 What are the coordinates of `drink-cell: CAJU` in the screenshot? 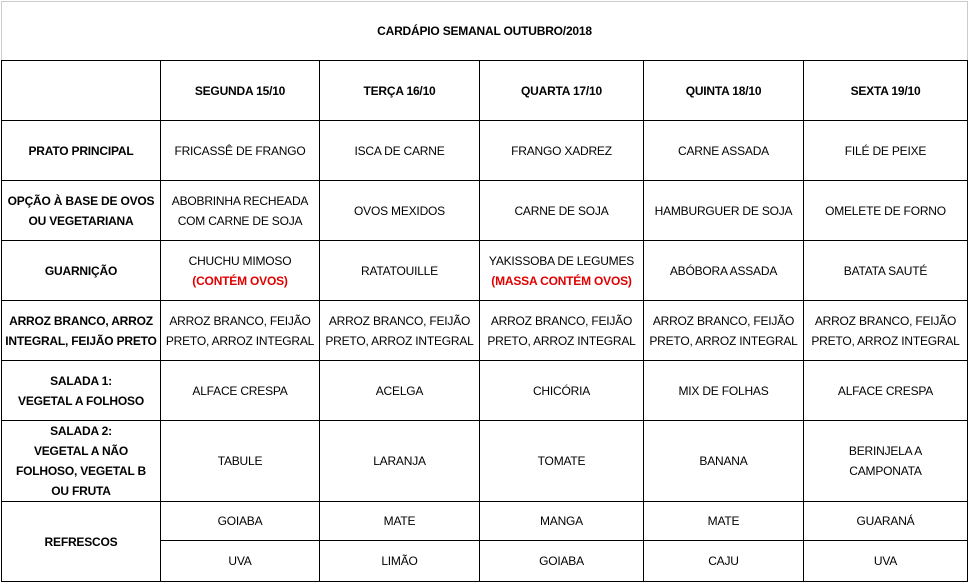 It's located at (723, 561).